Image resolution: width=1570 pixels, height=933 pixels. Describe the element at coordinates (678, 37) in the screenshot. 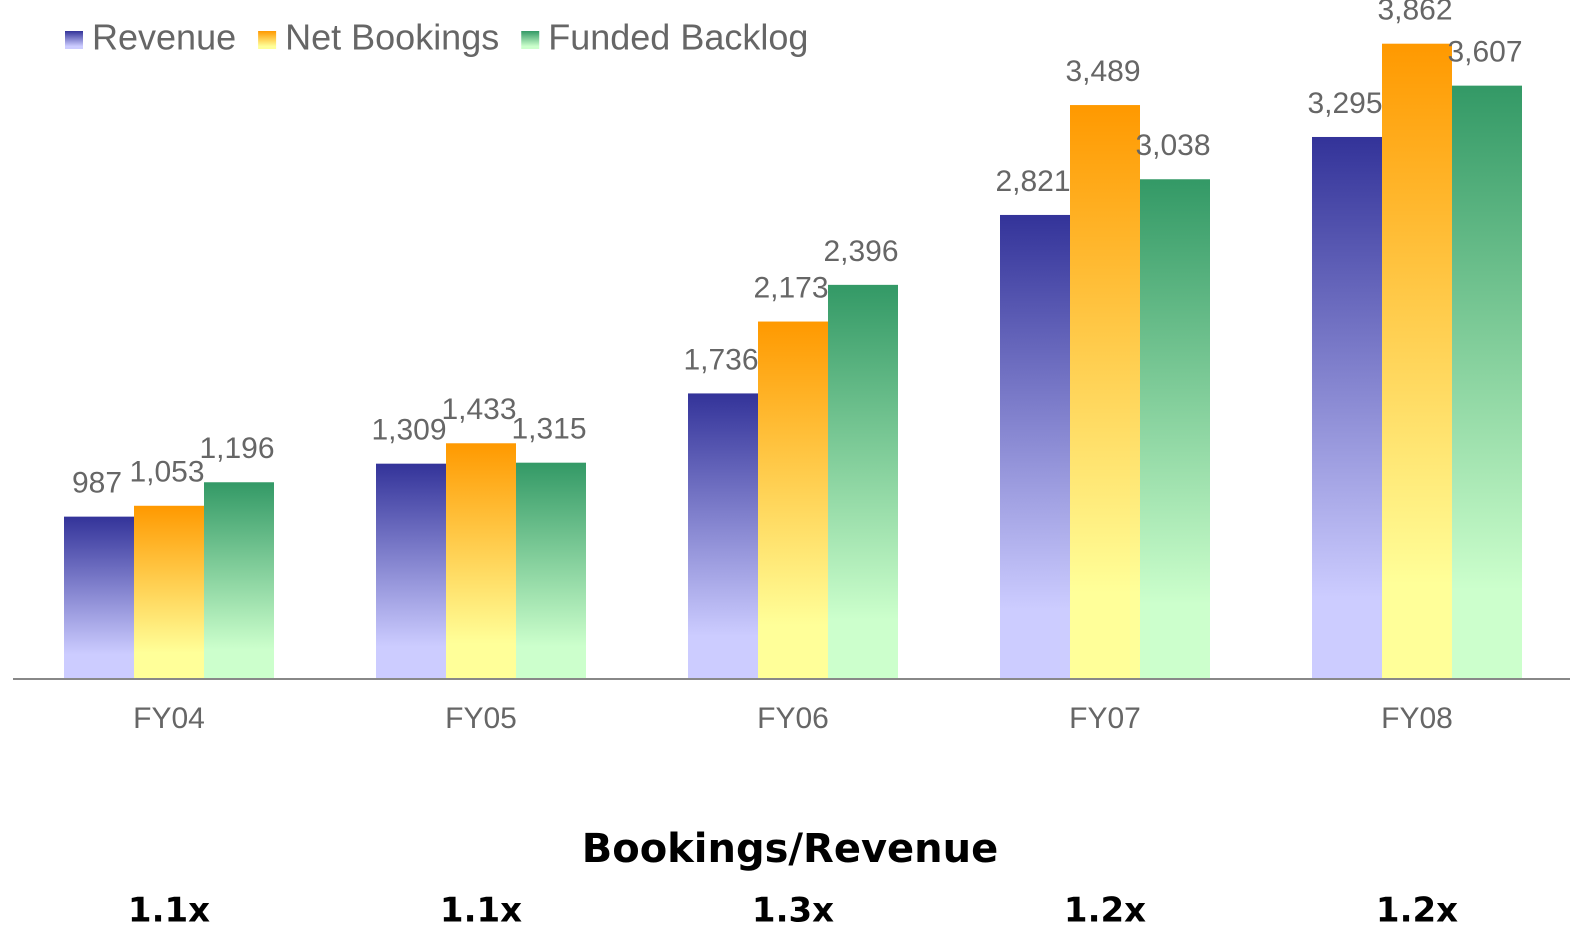

I see `legend-label: Funded Backlog` at that location.